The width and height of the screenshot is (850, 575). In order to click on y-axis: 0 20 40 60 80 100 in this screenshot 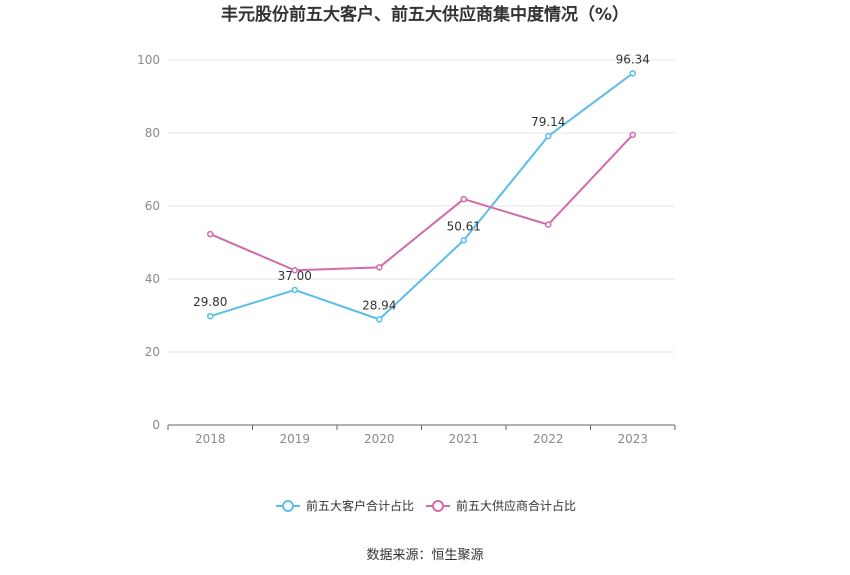, I will do `click(148, 242)`.